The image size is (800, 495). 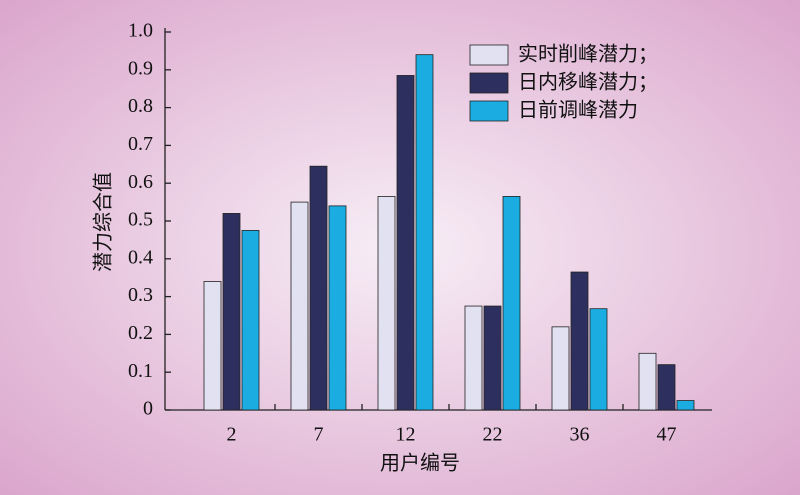 I want to click on y-axis-label: 潜力综合值, so click(x=103, y=222).